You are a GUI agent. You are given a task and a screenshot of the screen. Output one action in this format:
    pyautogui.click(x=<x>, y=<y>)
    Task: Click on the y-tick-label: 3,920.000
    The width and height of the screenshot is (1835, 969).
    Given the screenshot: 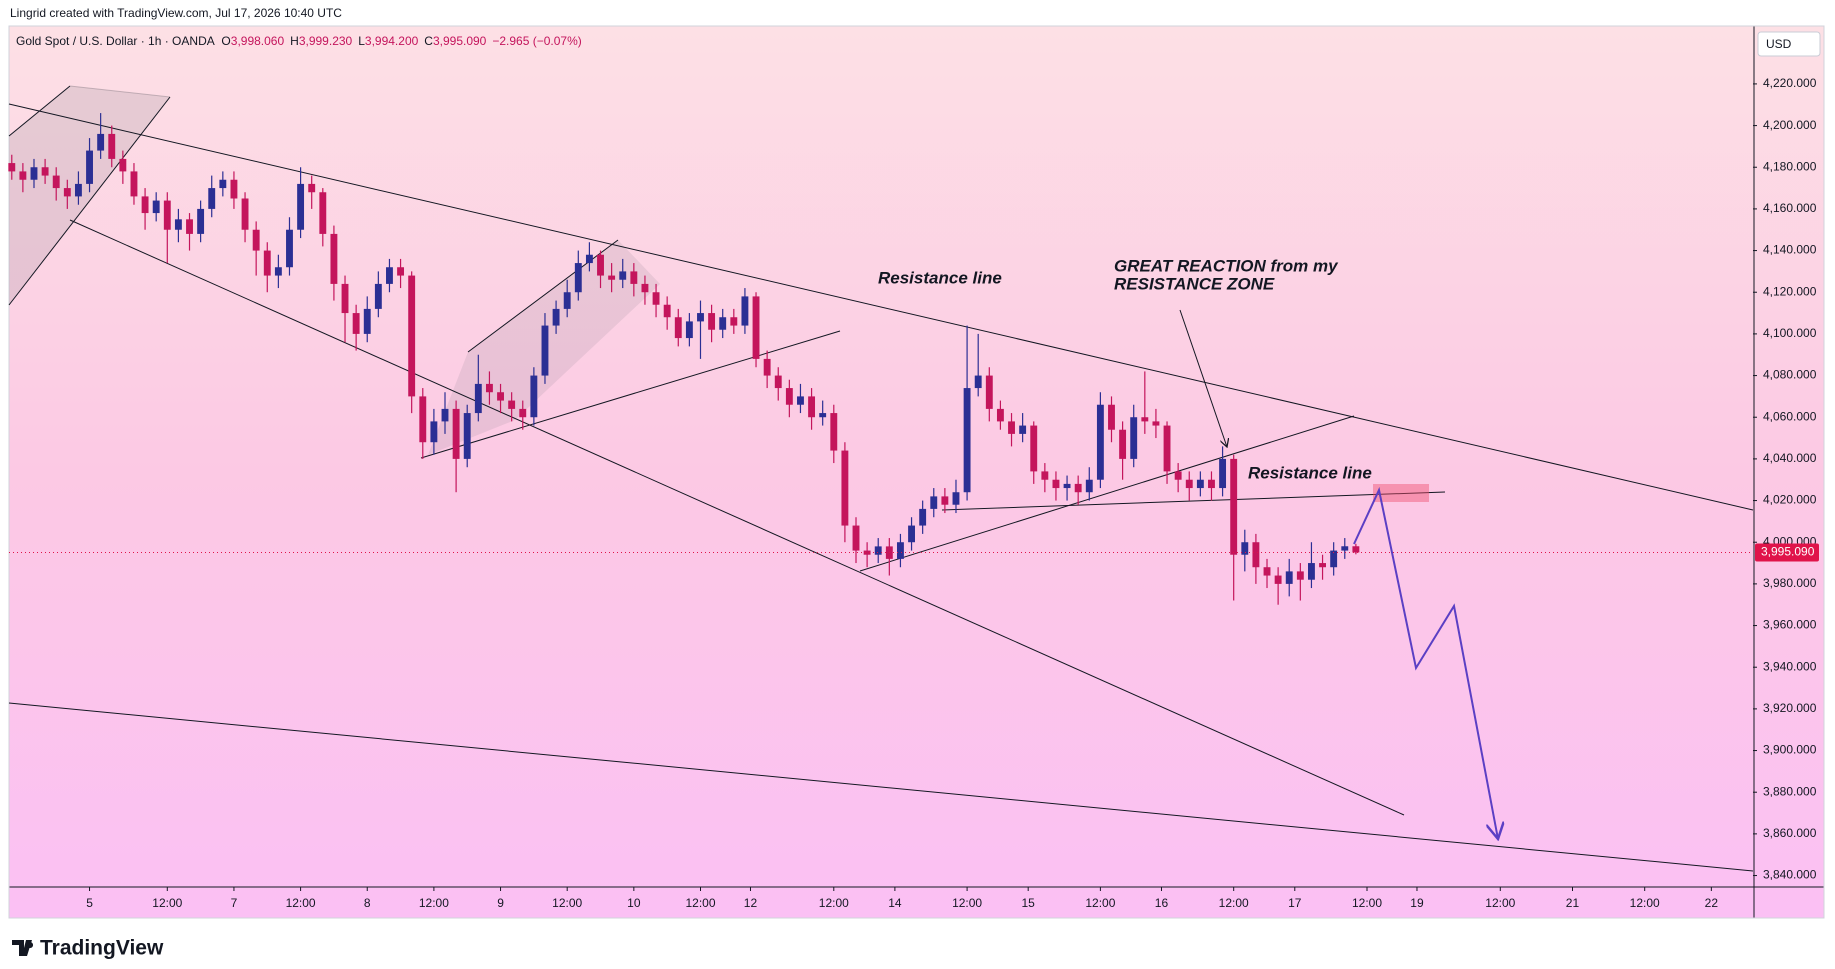 What is the action you would take?
    pyautogui.click(x=1790, y=708)
    